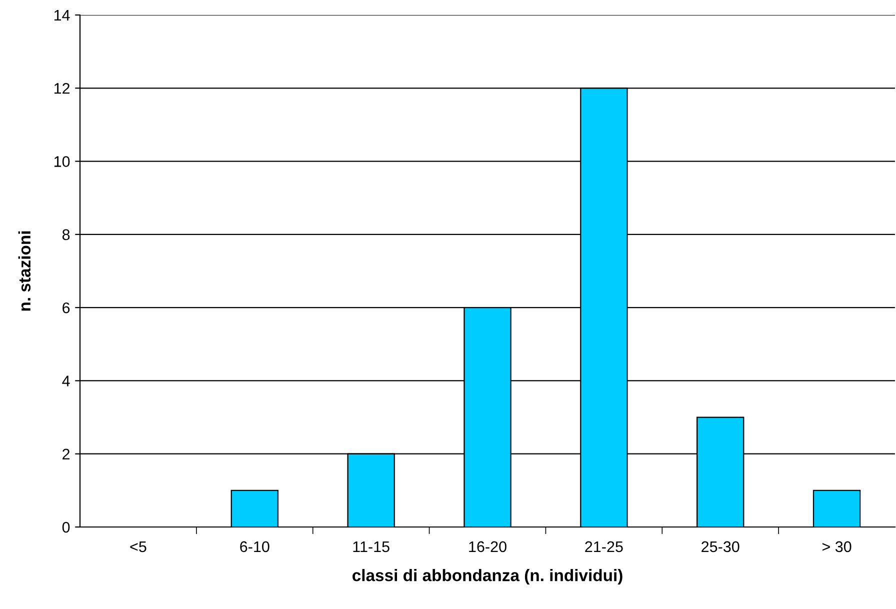 This screenshot has height=609, width=896. What do you see at coordinates (62, 88) in the screenshot?
I see `y-tick-label: 12` at bounding box center [62, 88].